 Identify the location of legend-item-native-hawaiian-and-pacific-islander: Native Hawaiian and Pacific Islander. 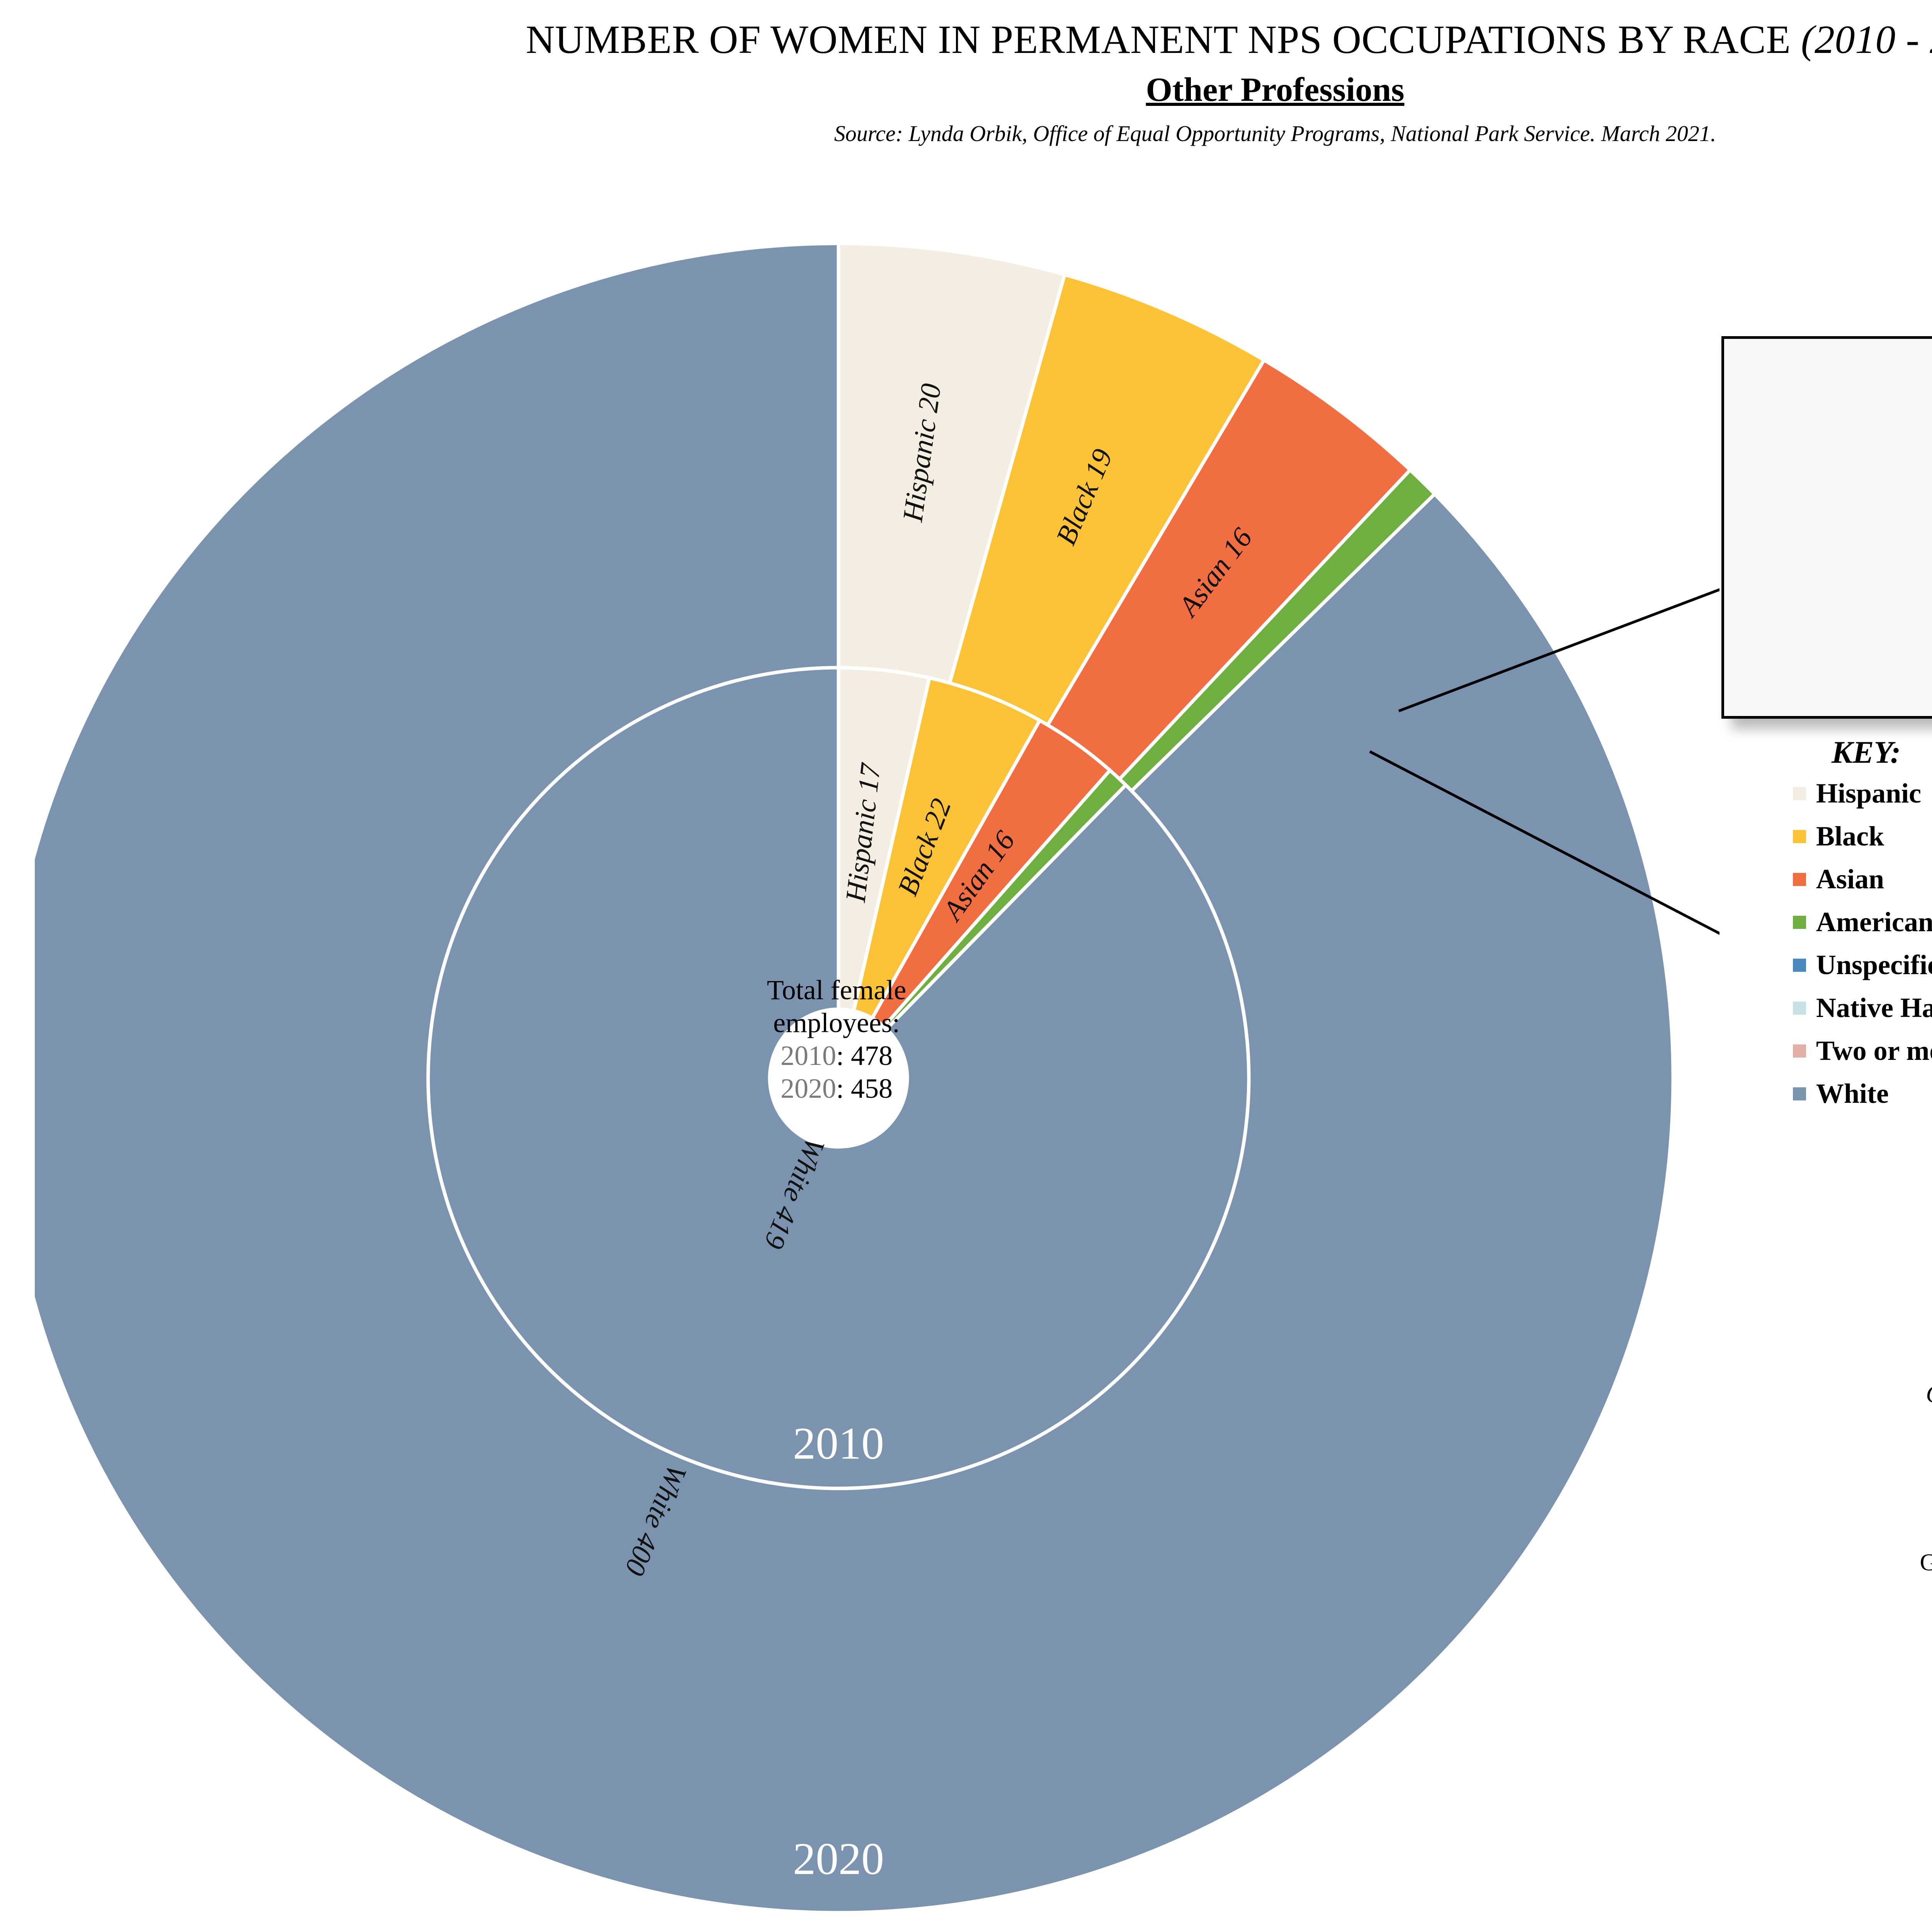
(1863, 1008).